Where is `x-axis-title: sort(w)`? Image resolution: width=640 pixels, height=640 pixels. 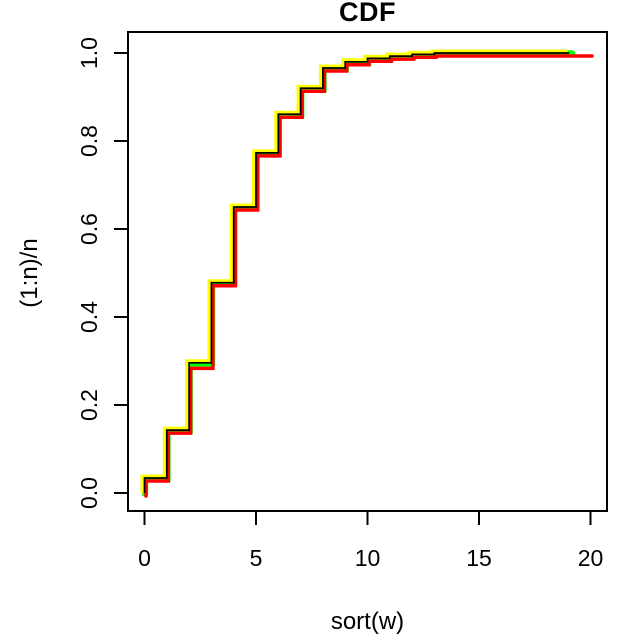
x-axis-title: sort(w) is located at coordinates (367, 621).